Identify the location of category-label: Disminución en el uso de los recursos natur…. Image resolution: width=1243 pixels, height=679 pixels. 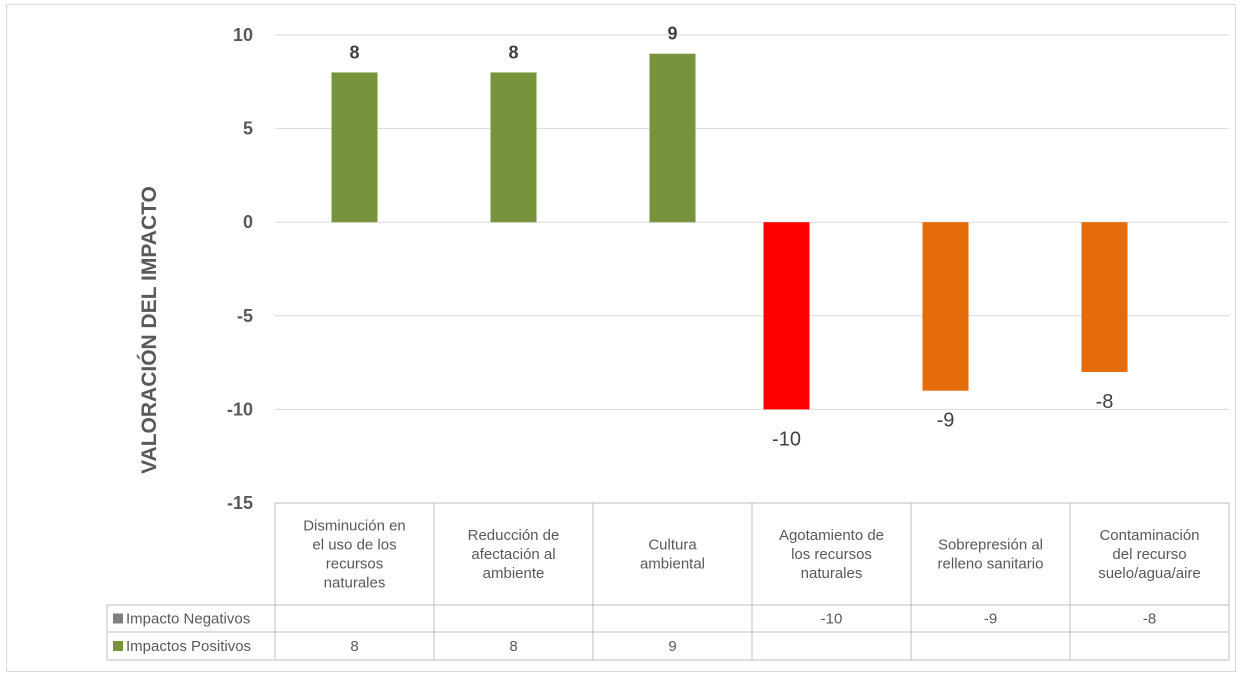
(354, 555).